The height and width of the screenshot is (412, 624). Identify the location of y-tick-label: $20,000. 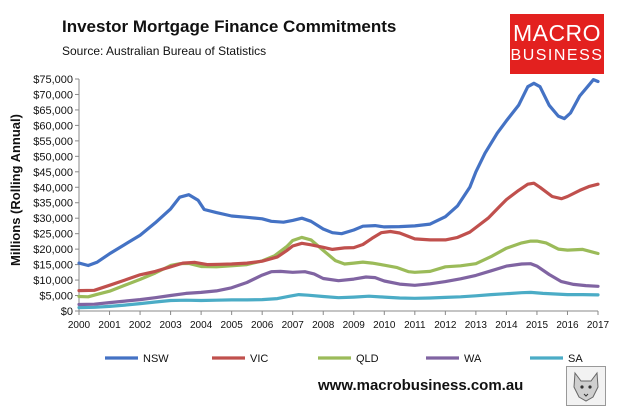
(53, 250).